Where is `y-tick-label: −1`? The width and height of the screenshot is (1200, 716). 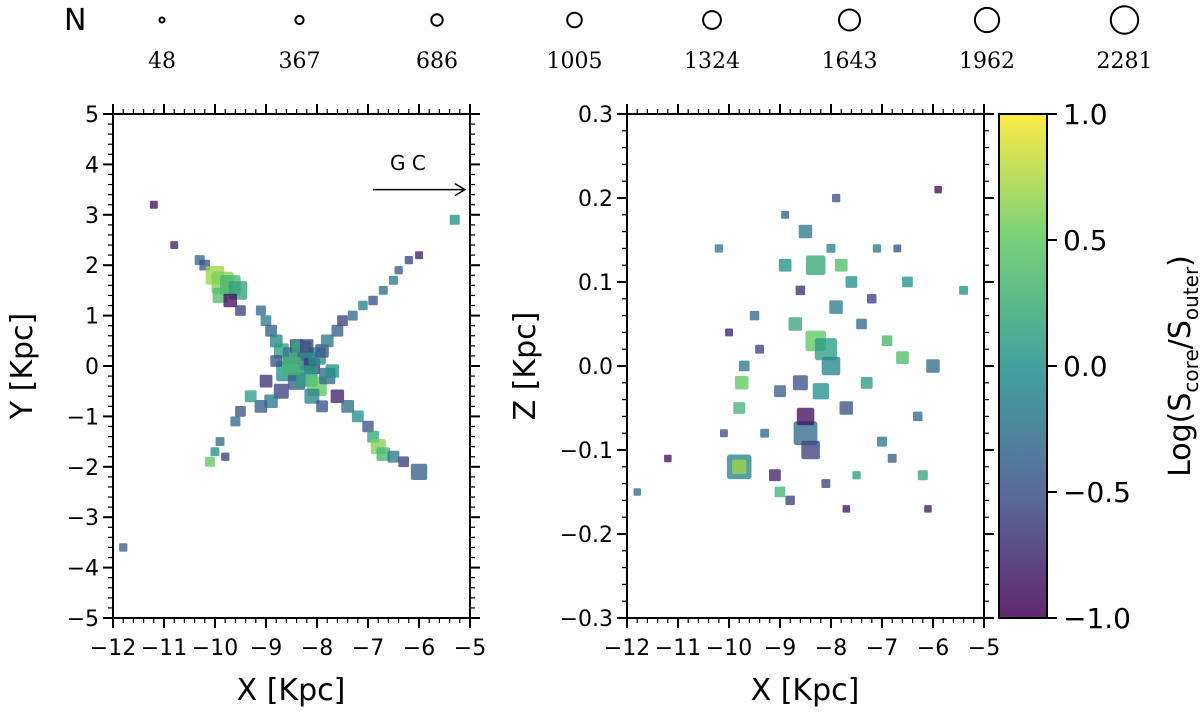
y-tick-label: −1 is located at coordinates (83, 417).